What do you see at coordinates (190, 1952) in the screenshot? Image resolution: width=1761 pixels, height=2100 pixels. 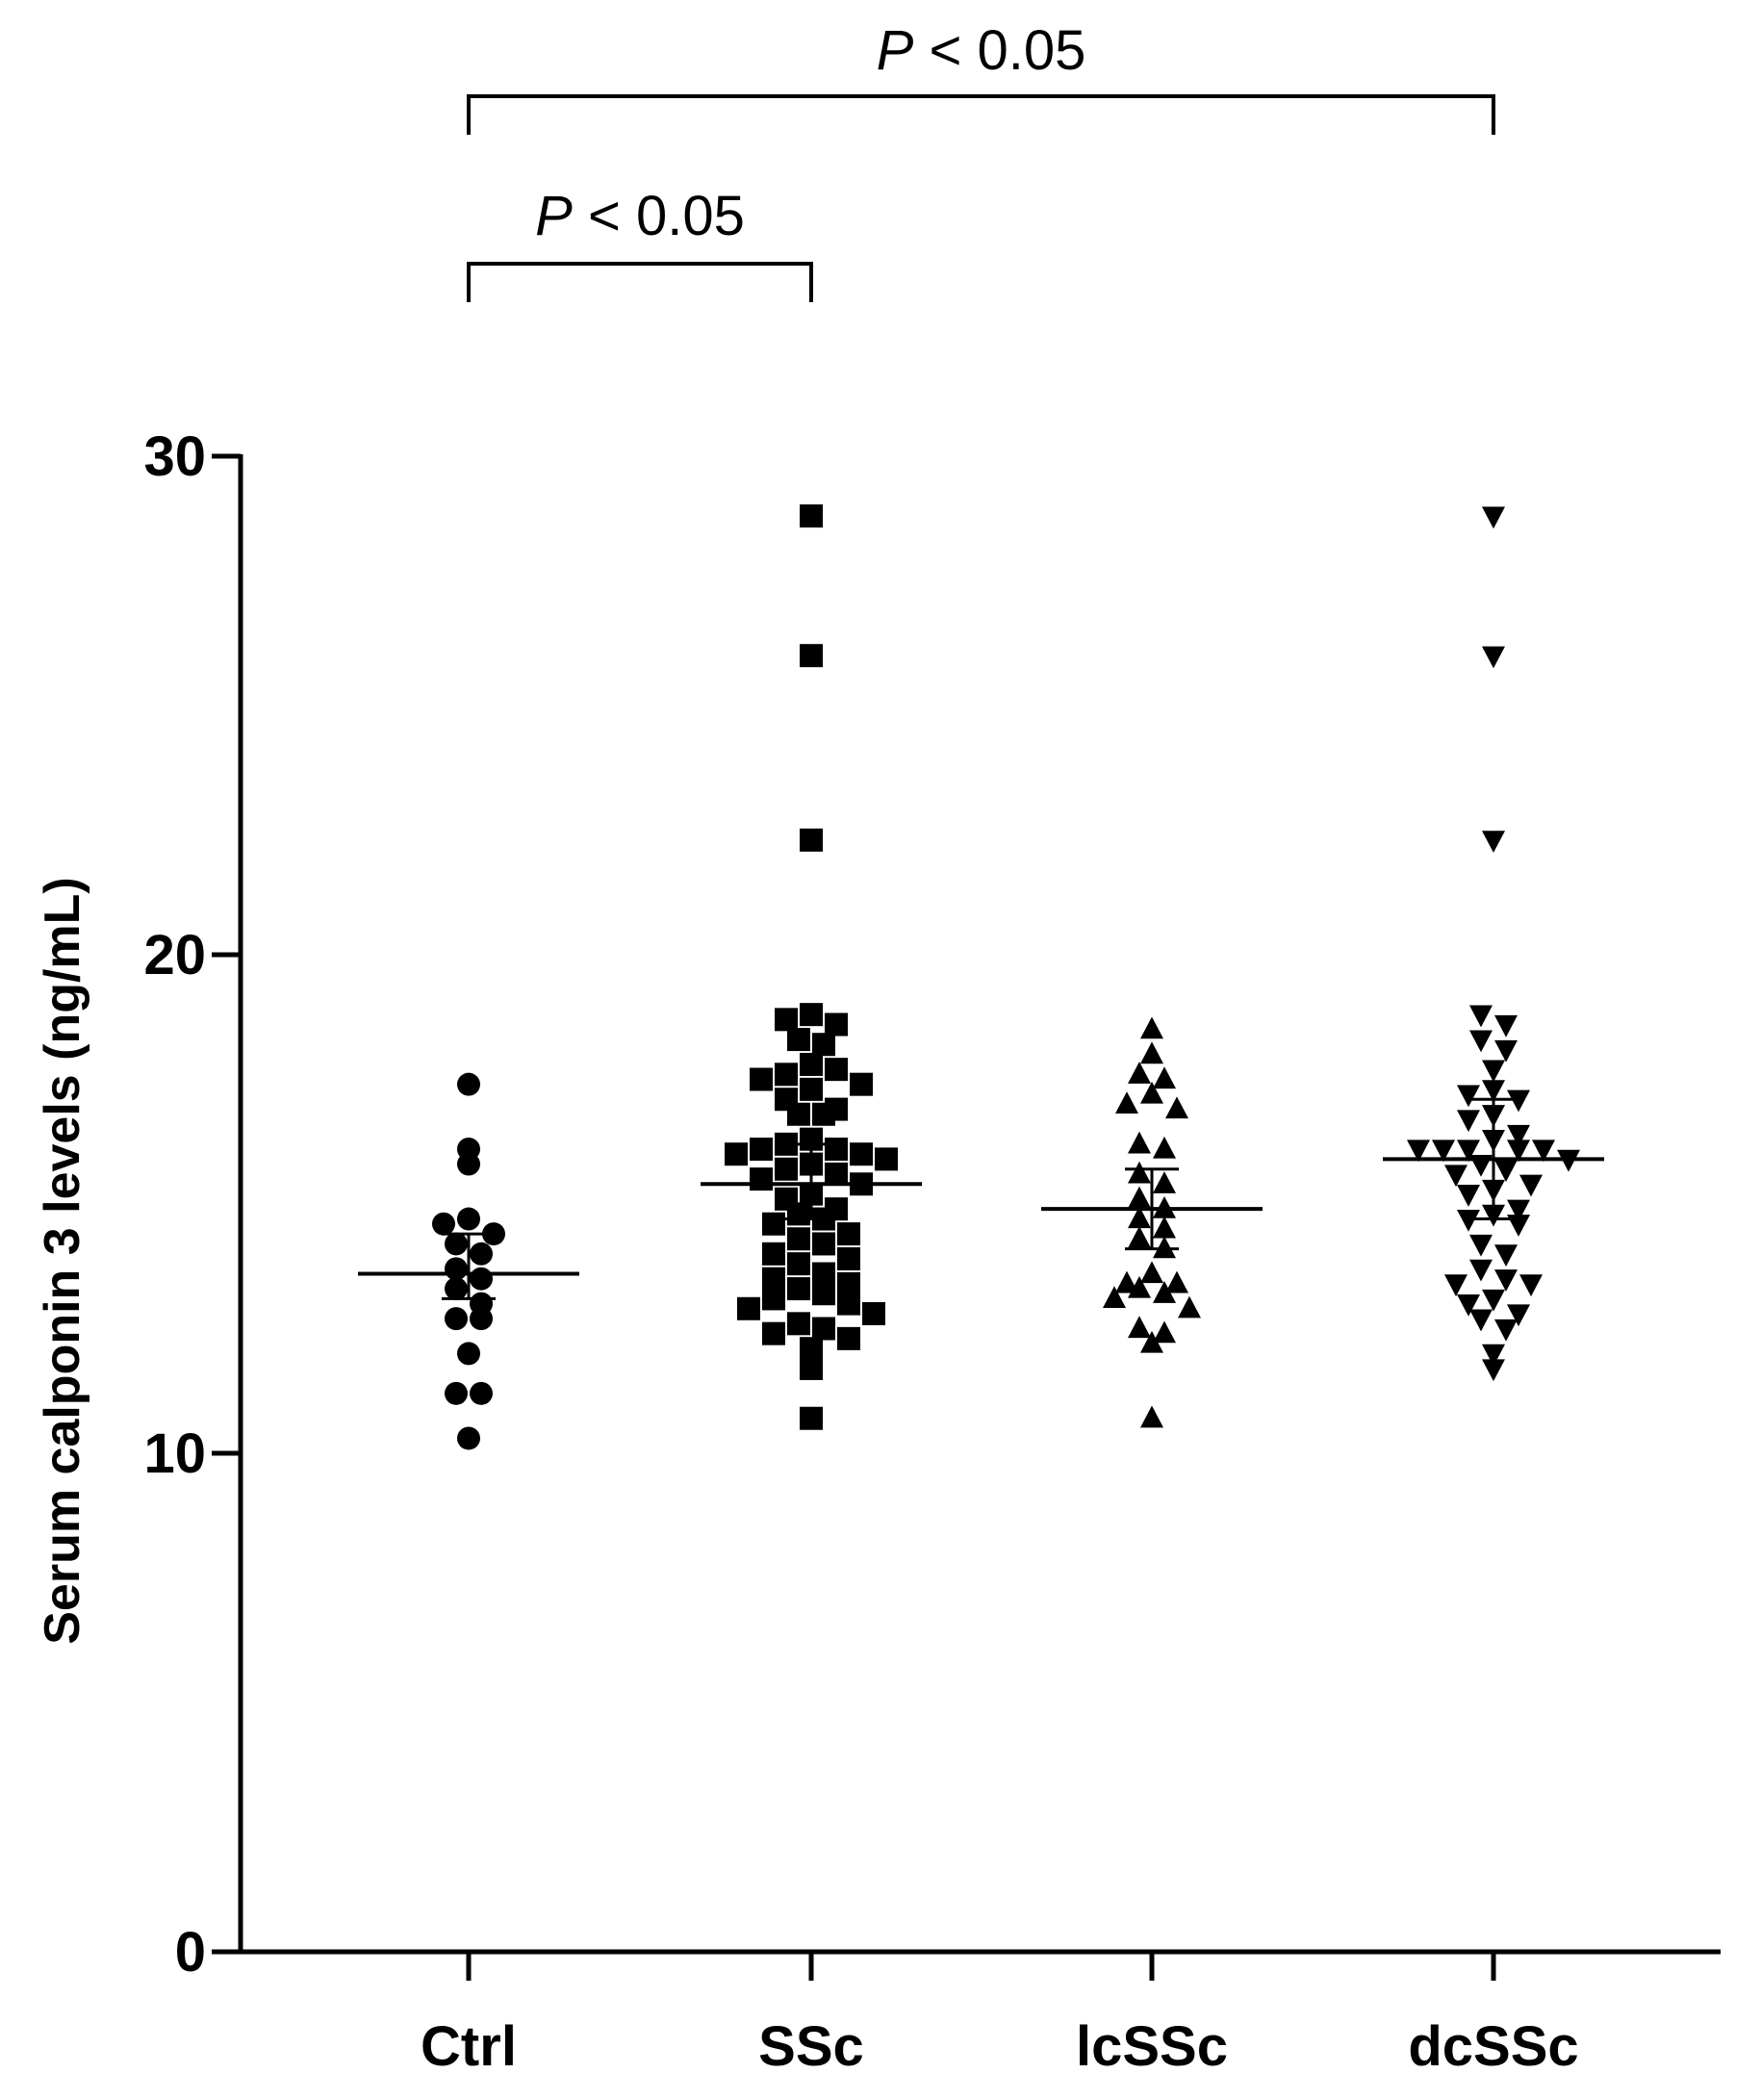 I see `y-tick-label: 0` at bounding box center [190, 1952].